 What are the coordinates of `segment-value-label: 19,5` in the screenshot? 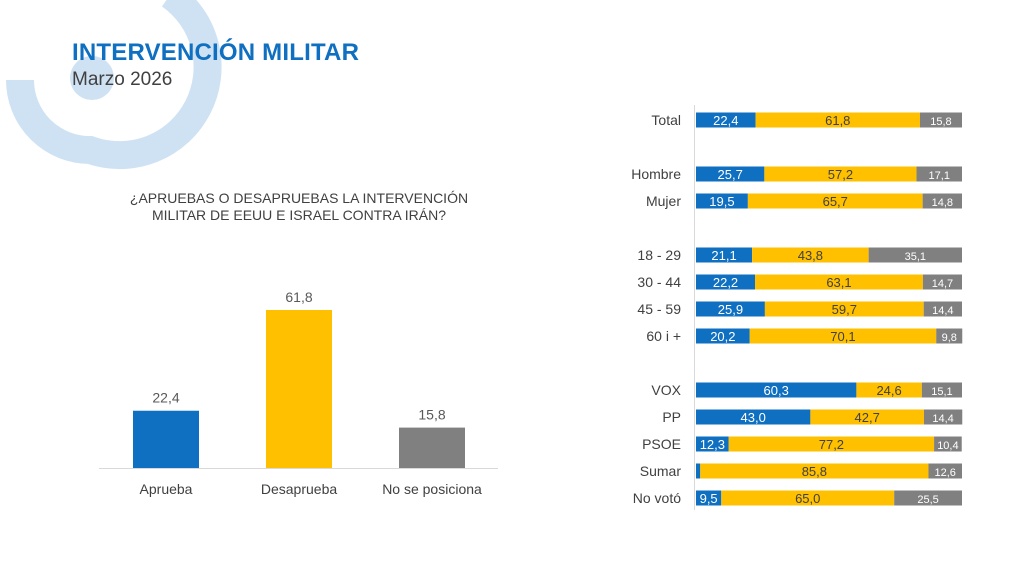 It's located at (721, 201).